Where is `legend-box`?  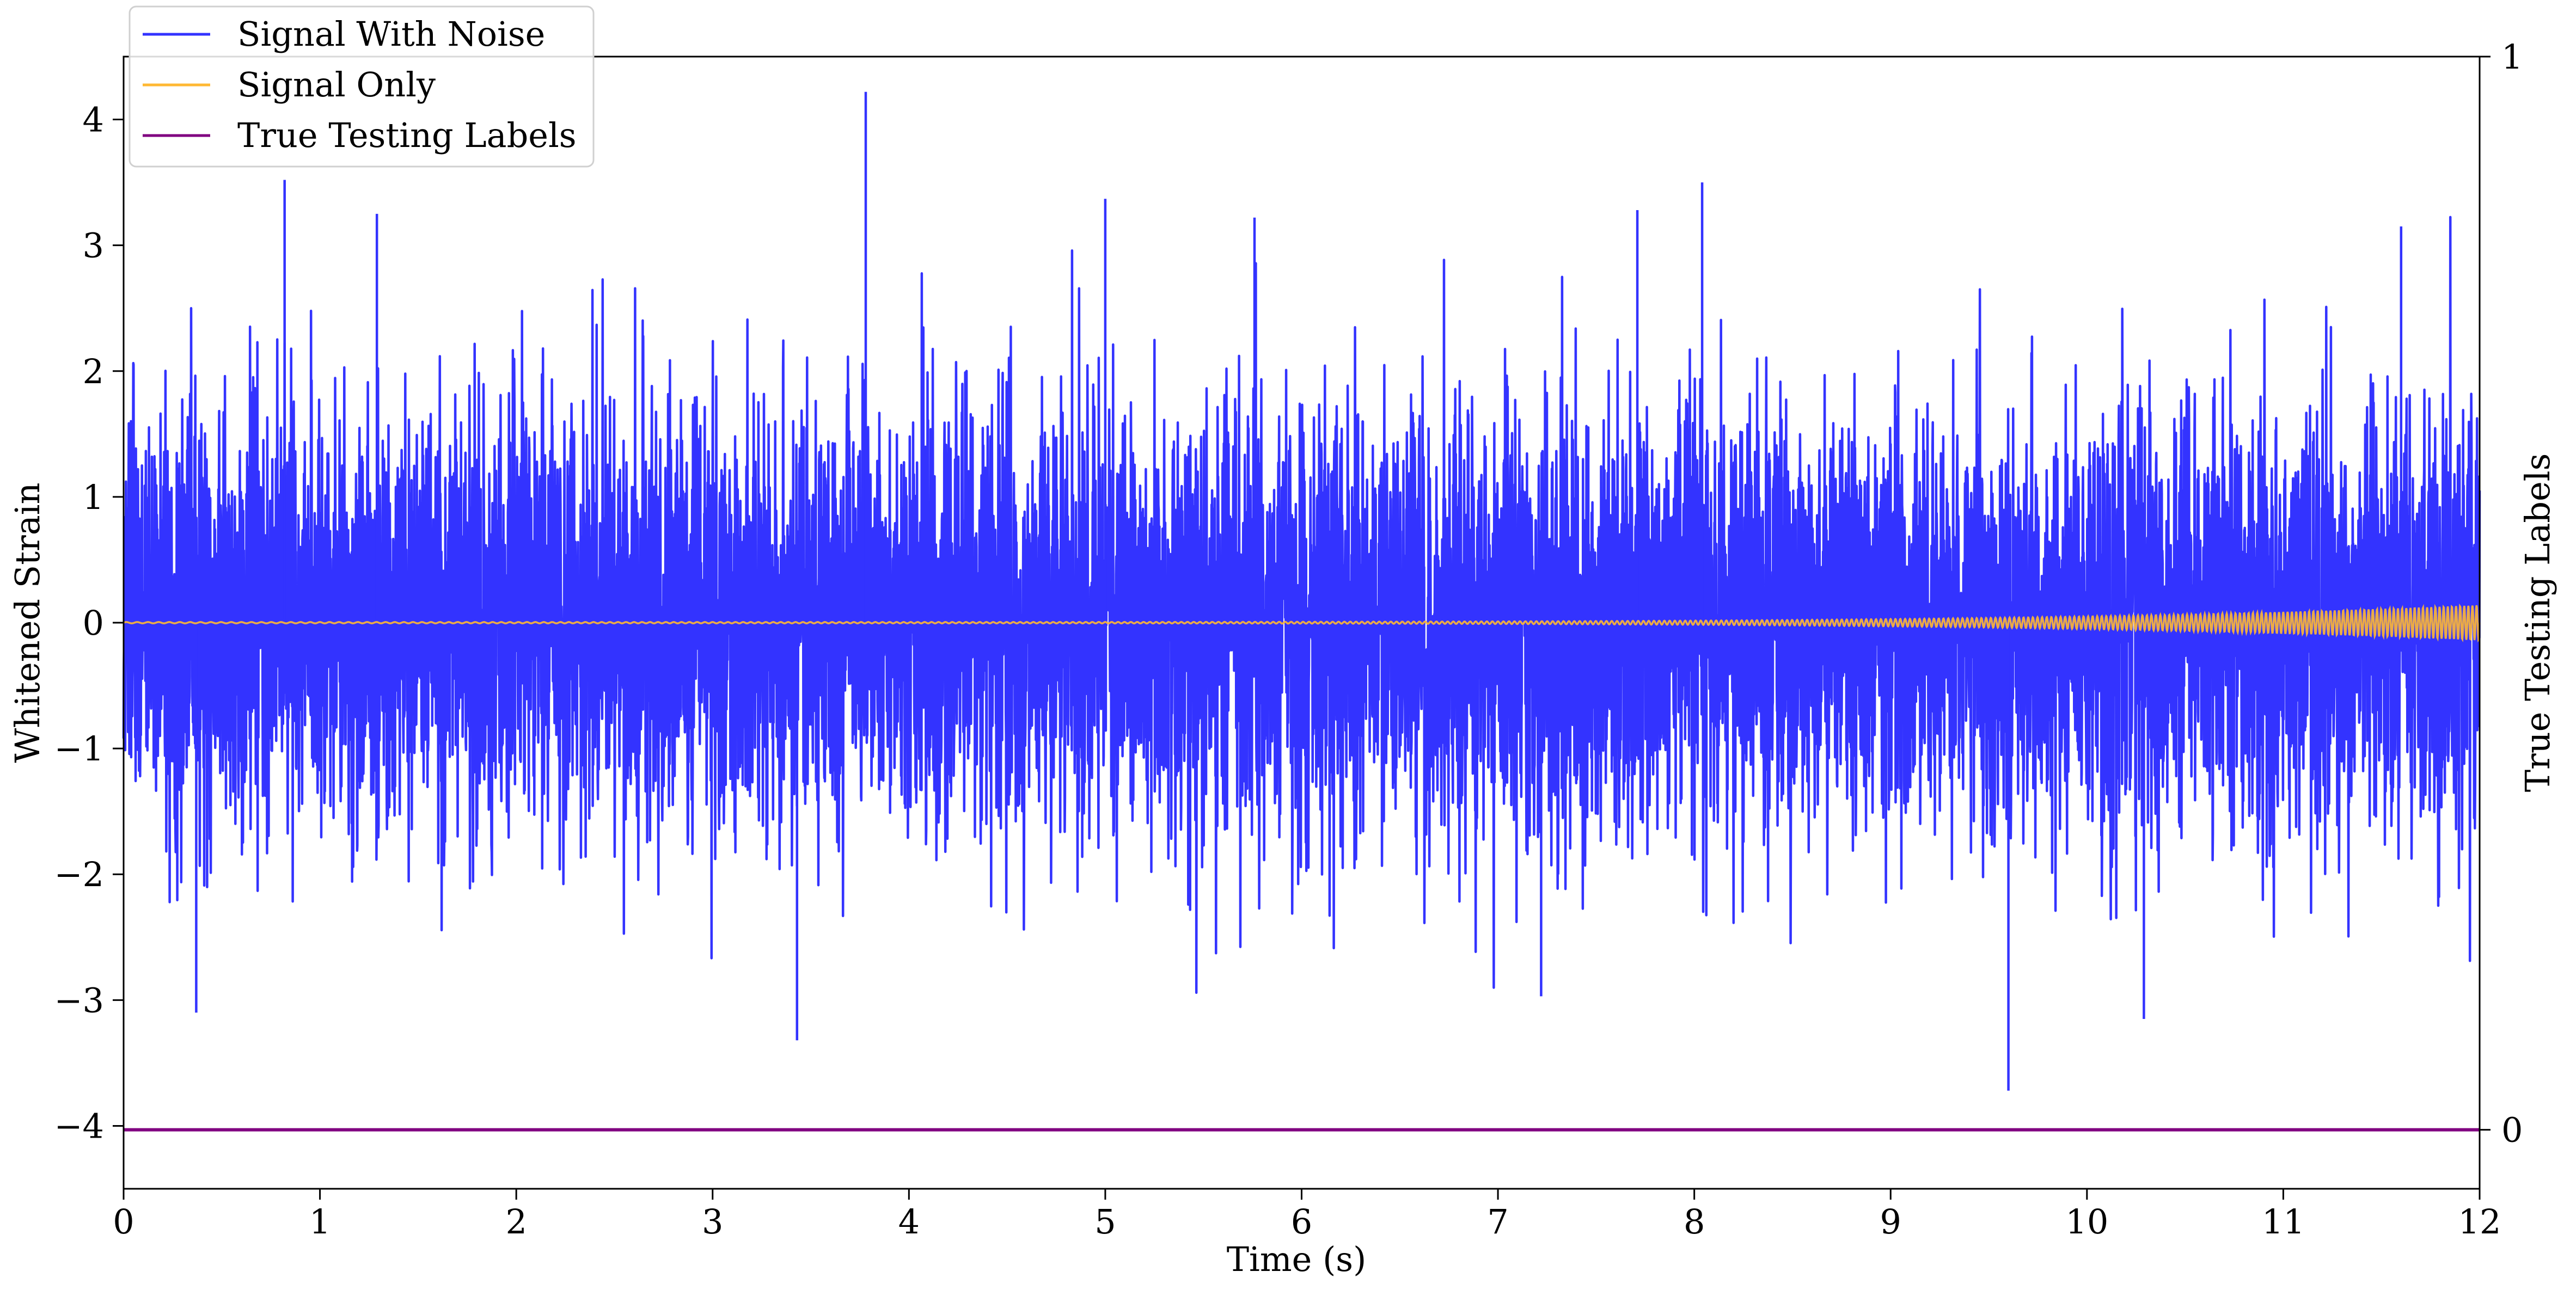
legend-box is located at coordinates (362, 87).